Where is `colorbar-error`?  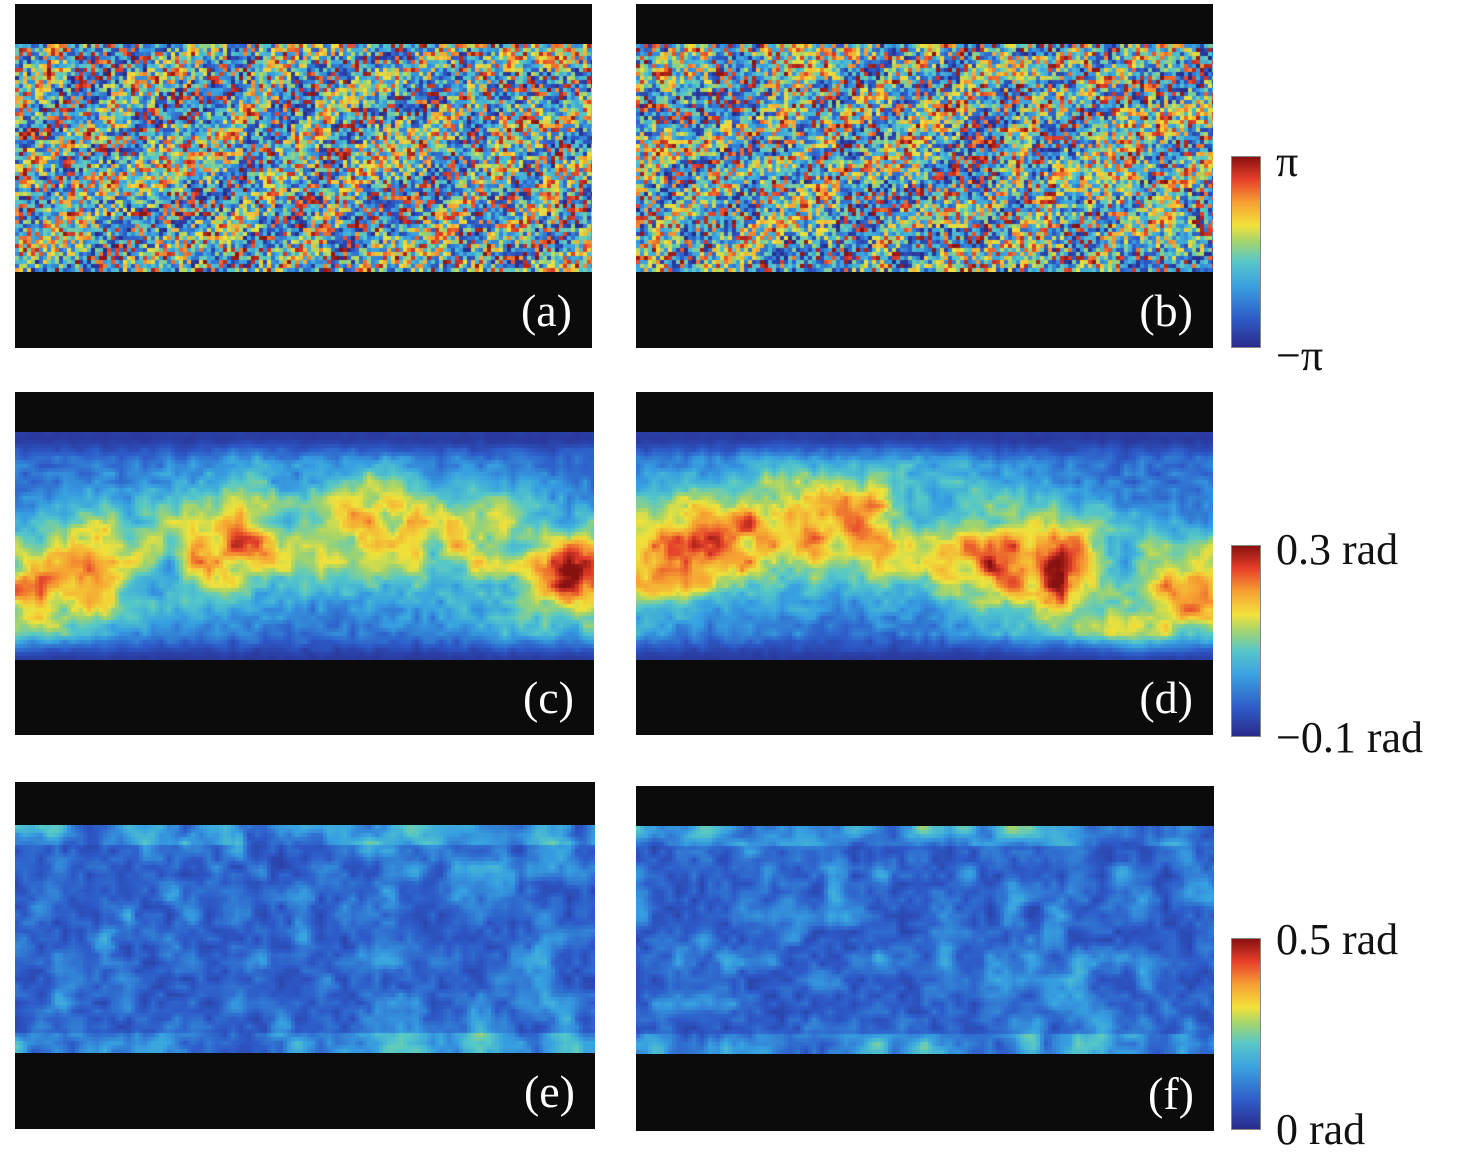 colorbar-error is located at coordinates (1246, 1034).